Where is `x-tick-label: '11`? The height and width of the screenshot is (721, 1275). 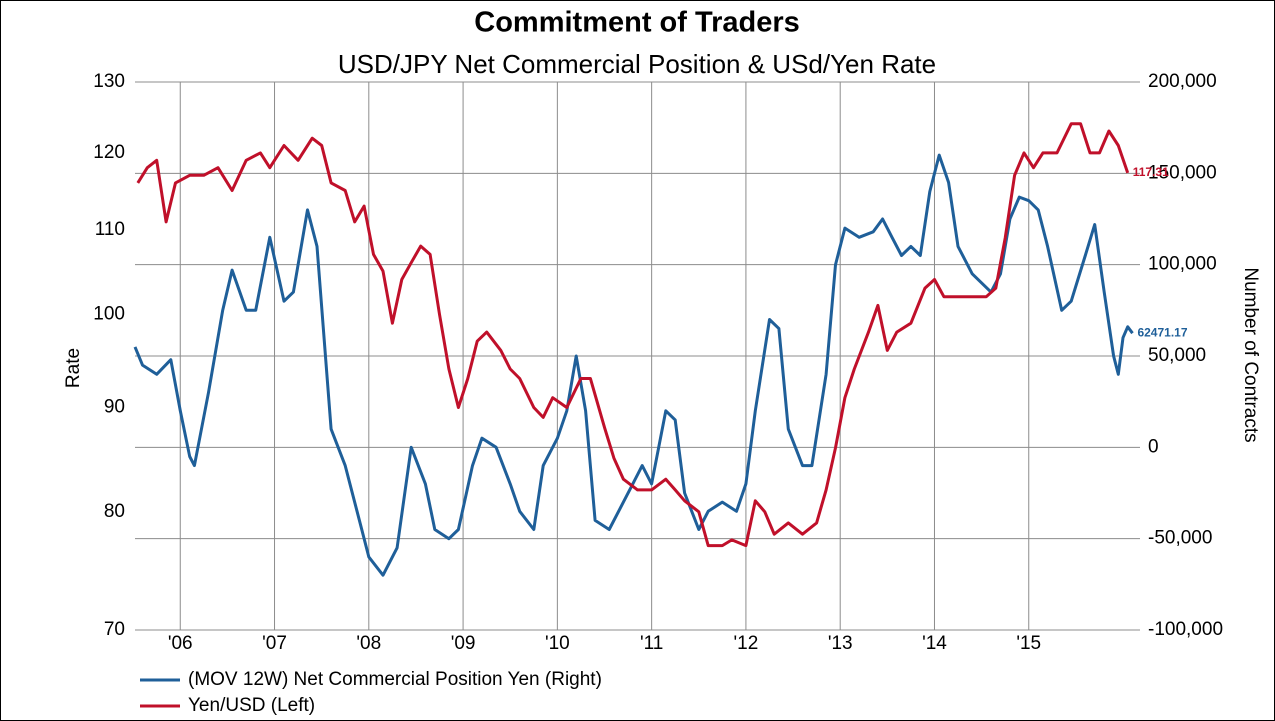
x-tick-label: '11 is located at coordinates (651, 643).